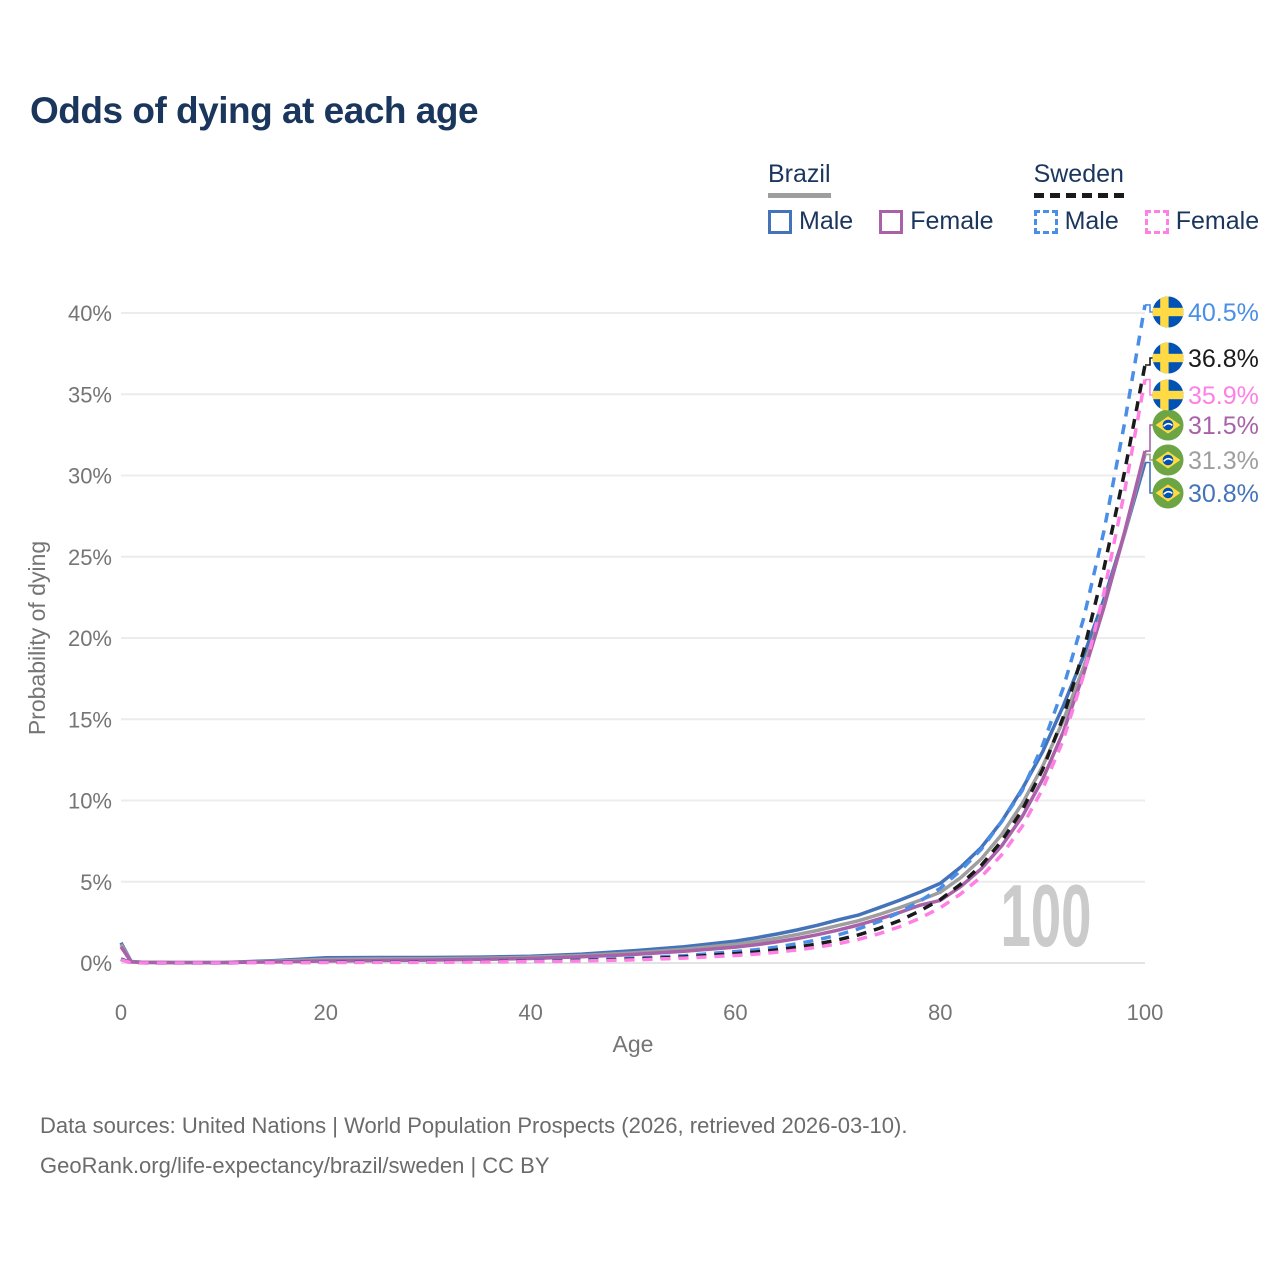  Describe the element at coordinates (254, 110) in the screenshot. I see `page-title: Odds of dying at each age` at that location.